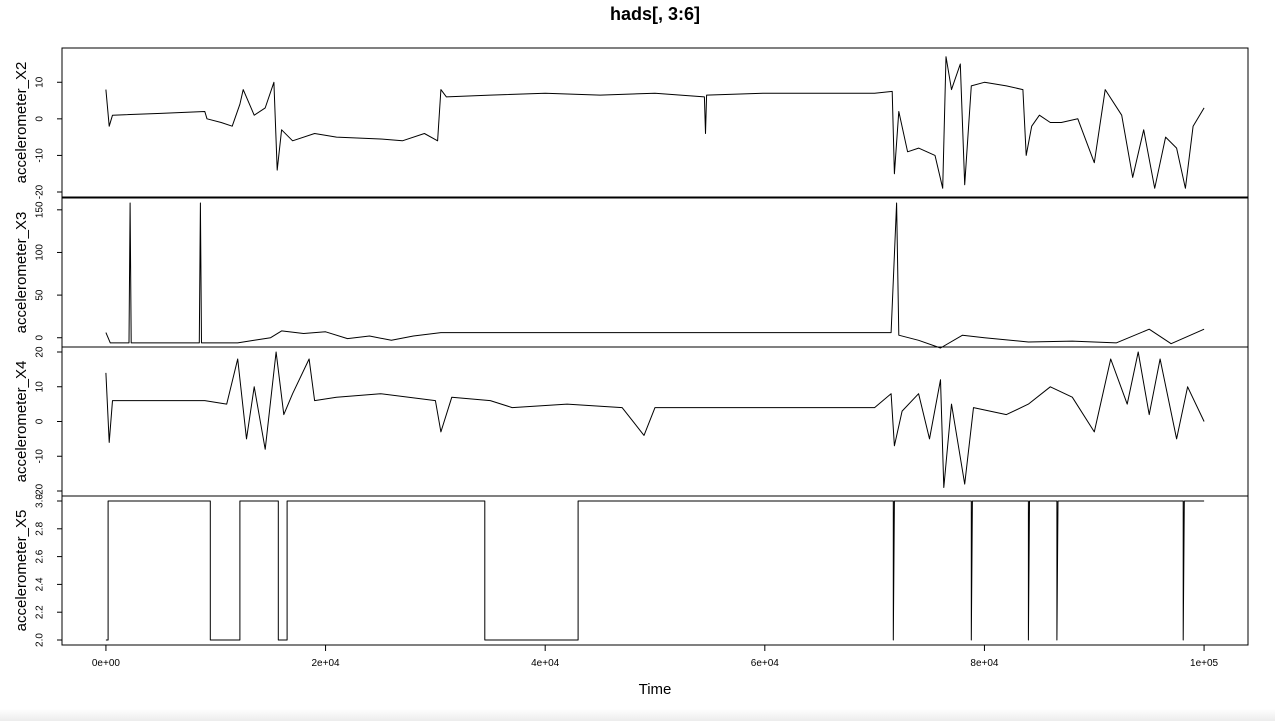 This screenshot has width=1275, height=721. Describe the element at coordinates (21, 422) in the screenshot. I see `y-axis-label-accelerometer_X4: accelerometer_X4` at that location.